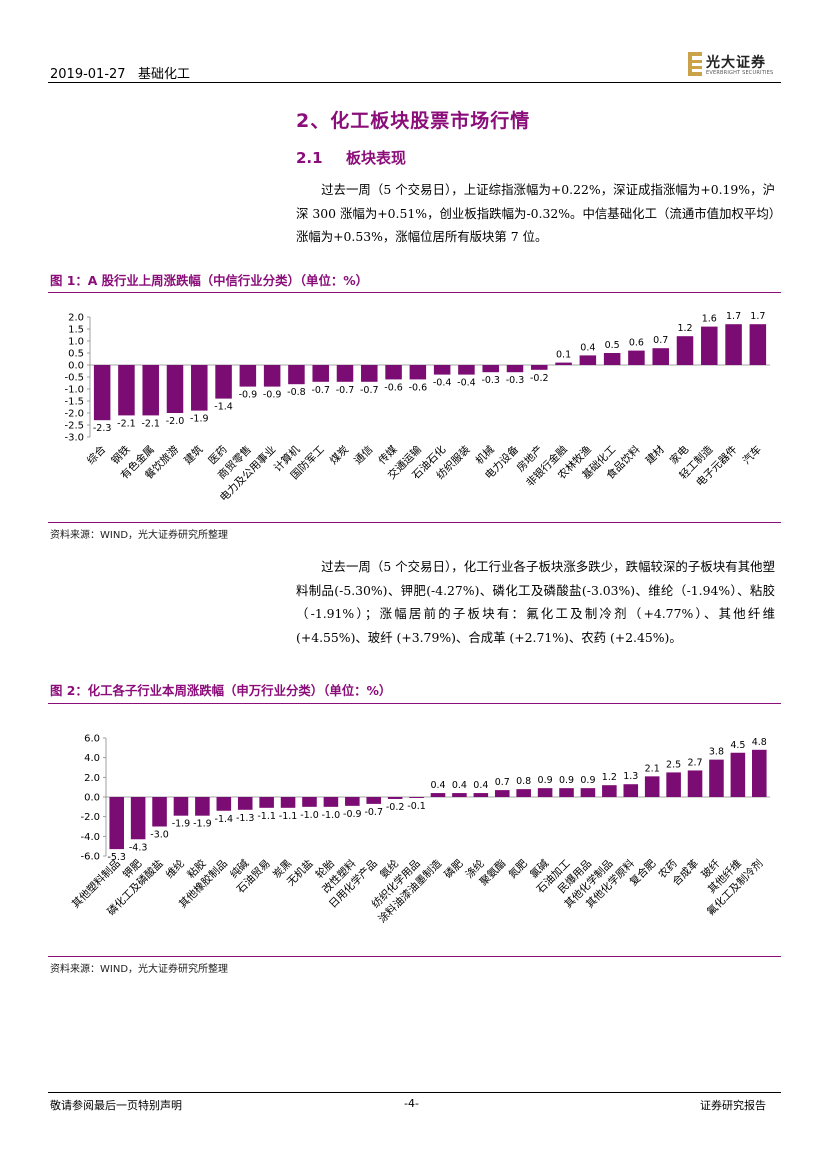 The width and height of the screenshot is (827, 1169). I want to click on footer-divider, so click(414, 1092).